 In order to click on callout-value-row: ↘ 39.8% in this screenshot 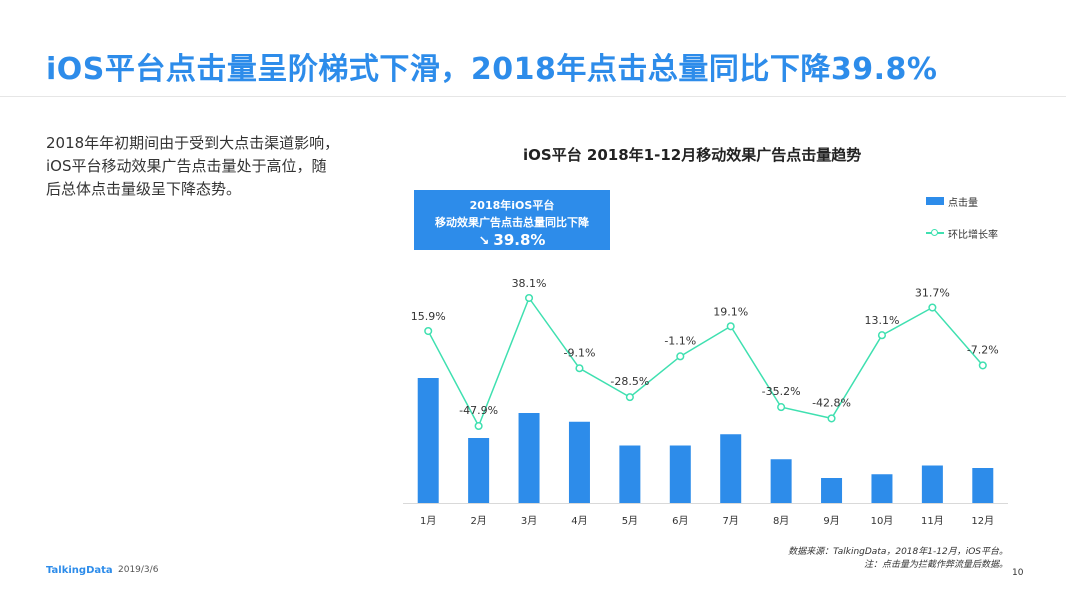, I will do `click(512, 240)`.